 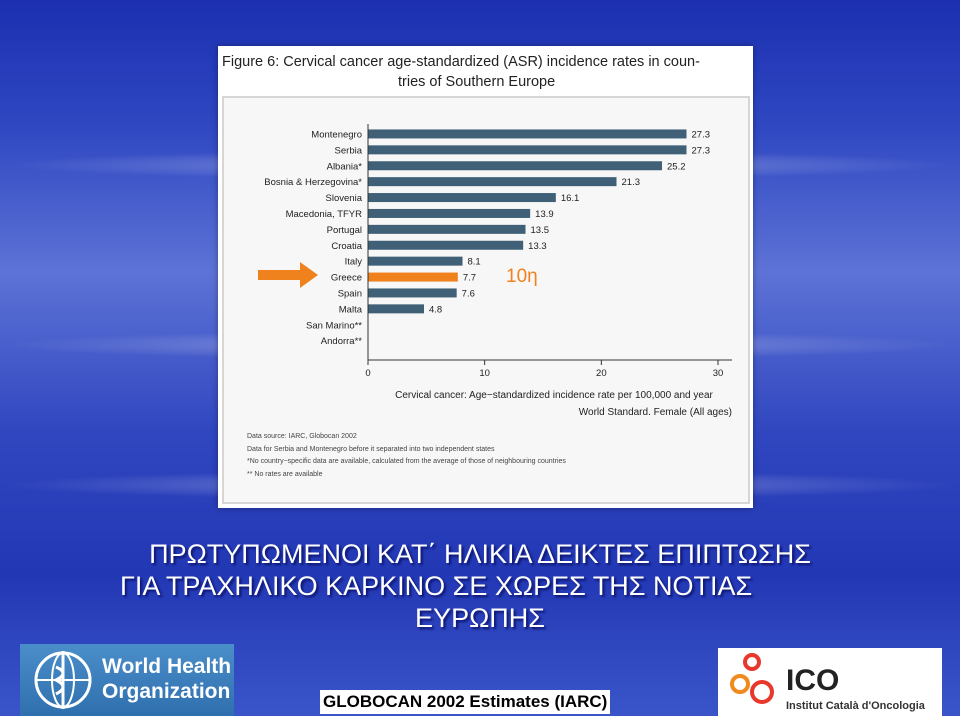 What do you see at coordinates (537, 246) in the screenshot?
I see `value-label: 13.3` at bounding box center [537, 246].